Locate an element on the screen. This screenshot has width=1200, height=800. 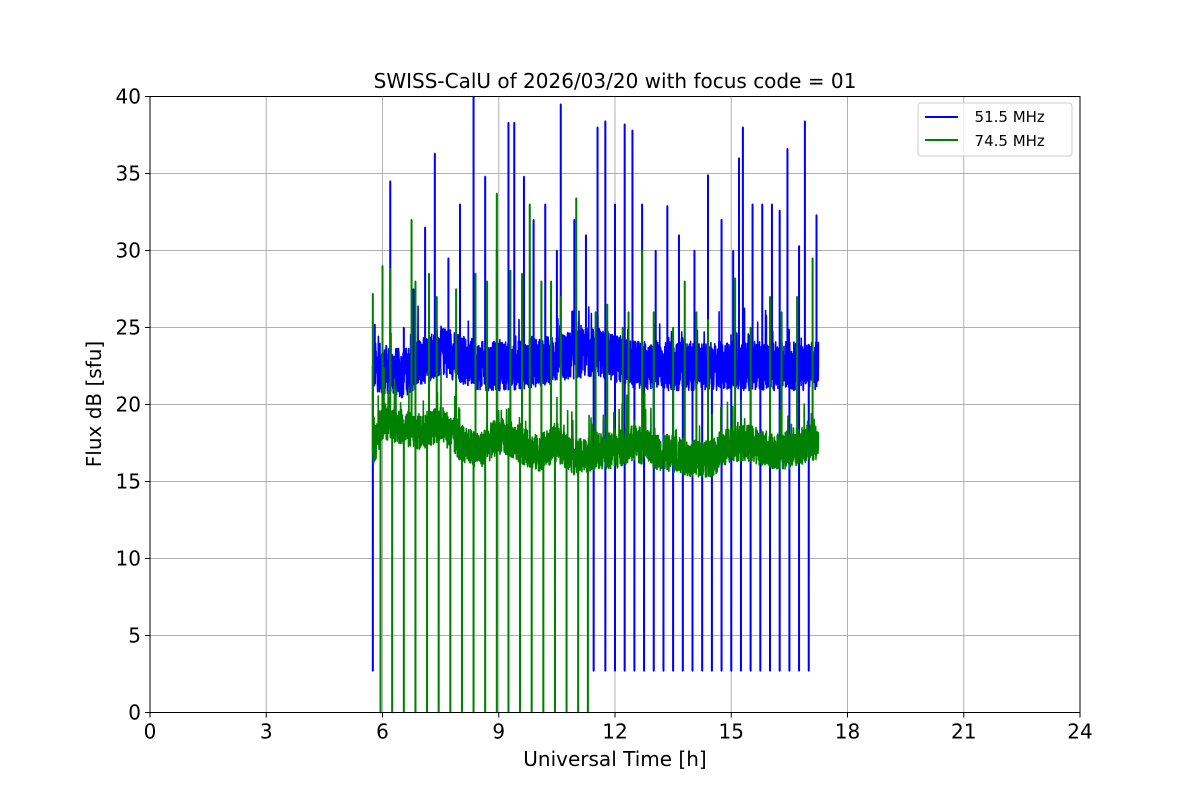
y-tick-label-15: 15 is located at coordinates (128, 482).